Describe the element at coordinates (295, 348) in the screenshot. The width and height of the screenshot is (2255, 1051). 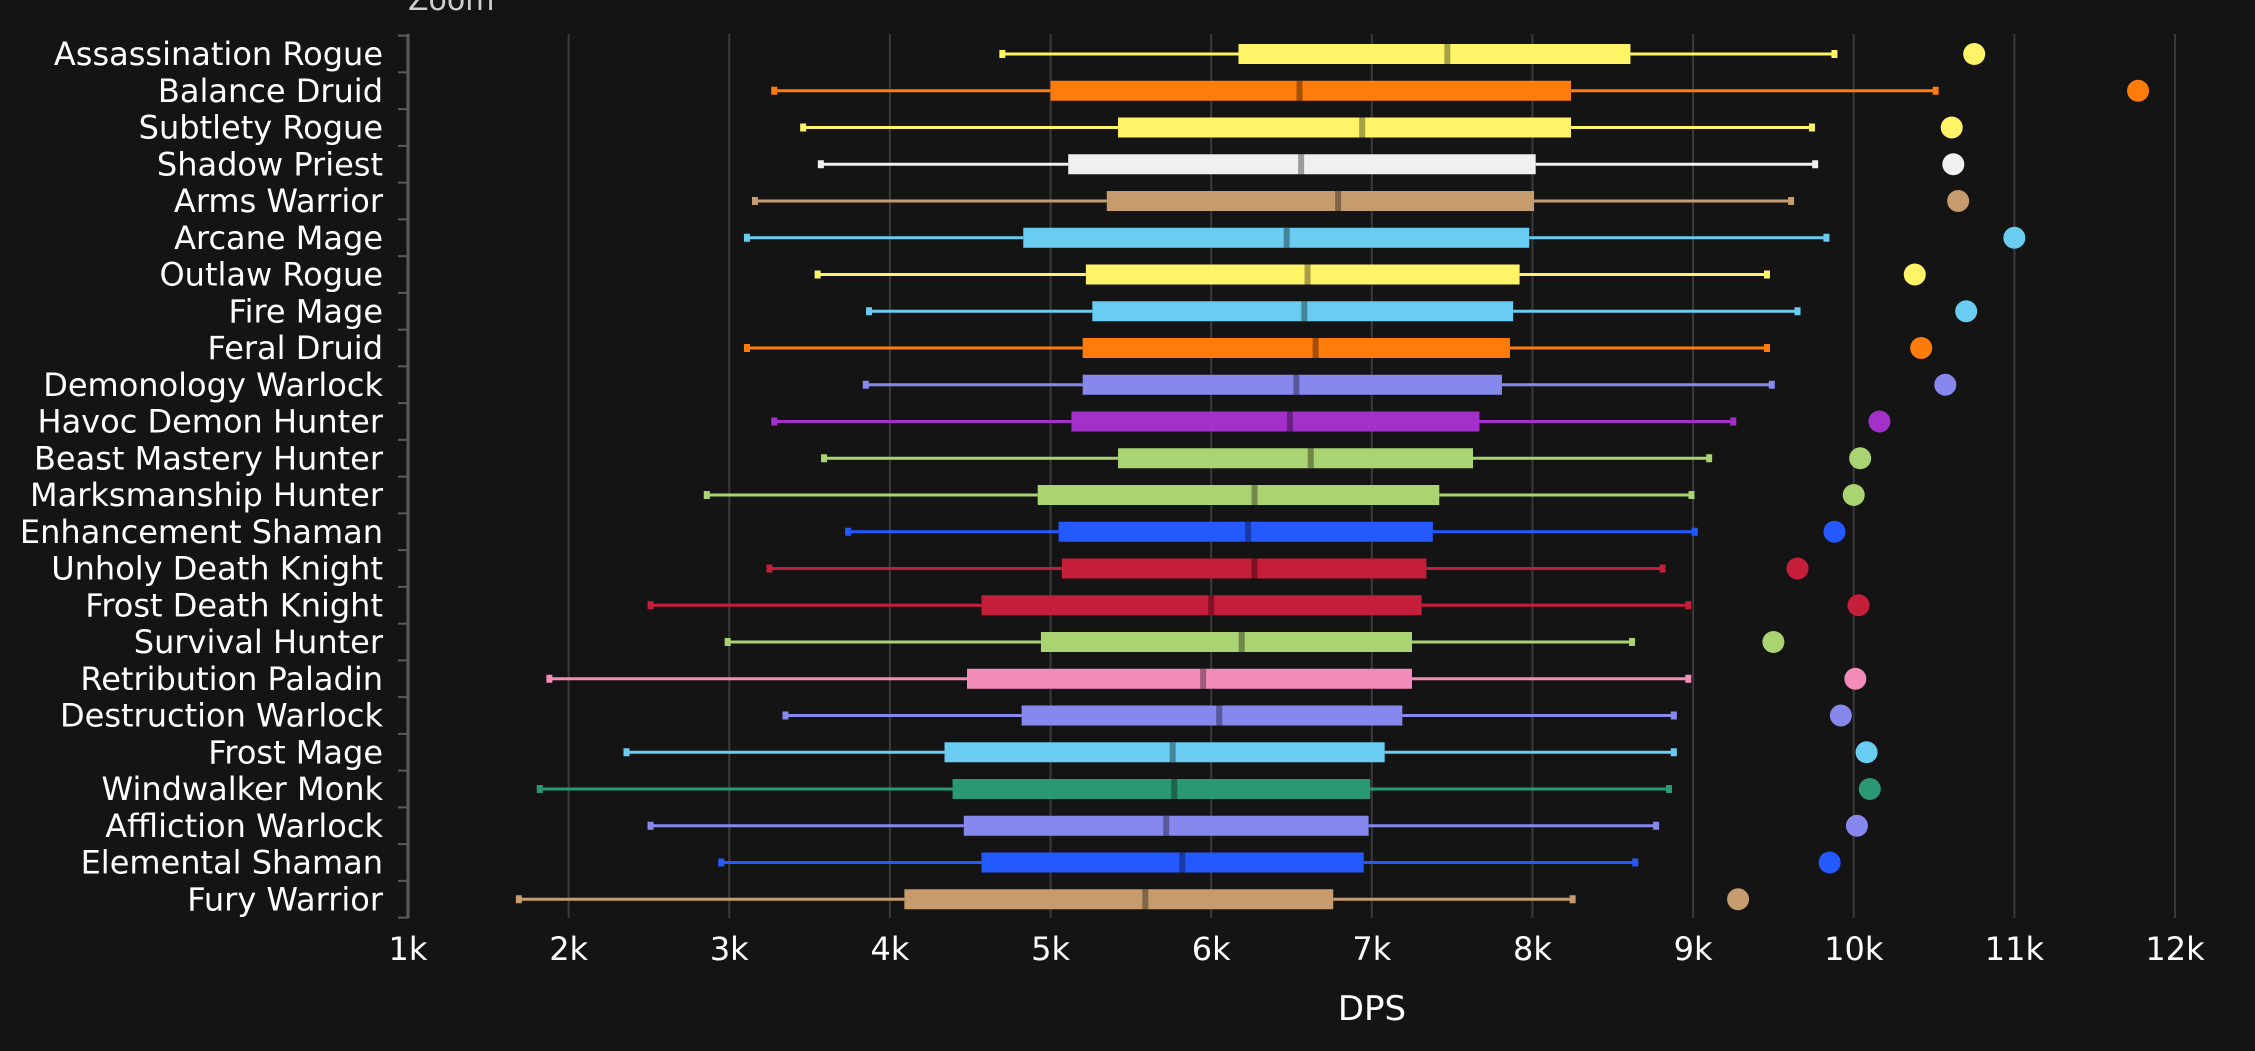
I see `category-label: Feral Druid` at that location.